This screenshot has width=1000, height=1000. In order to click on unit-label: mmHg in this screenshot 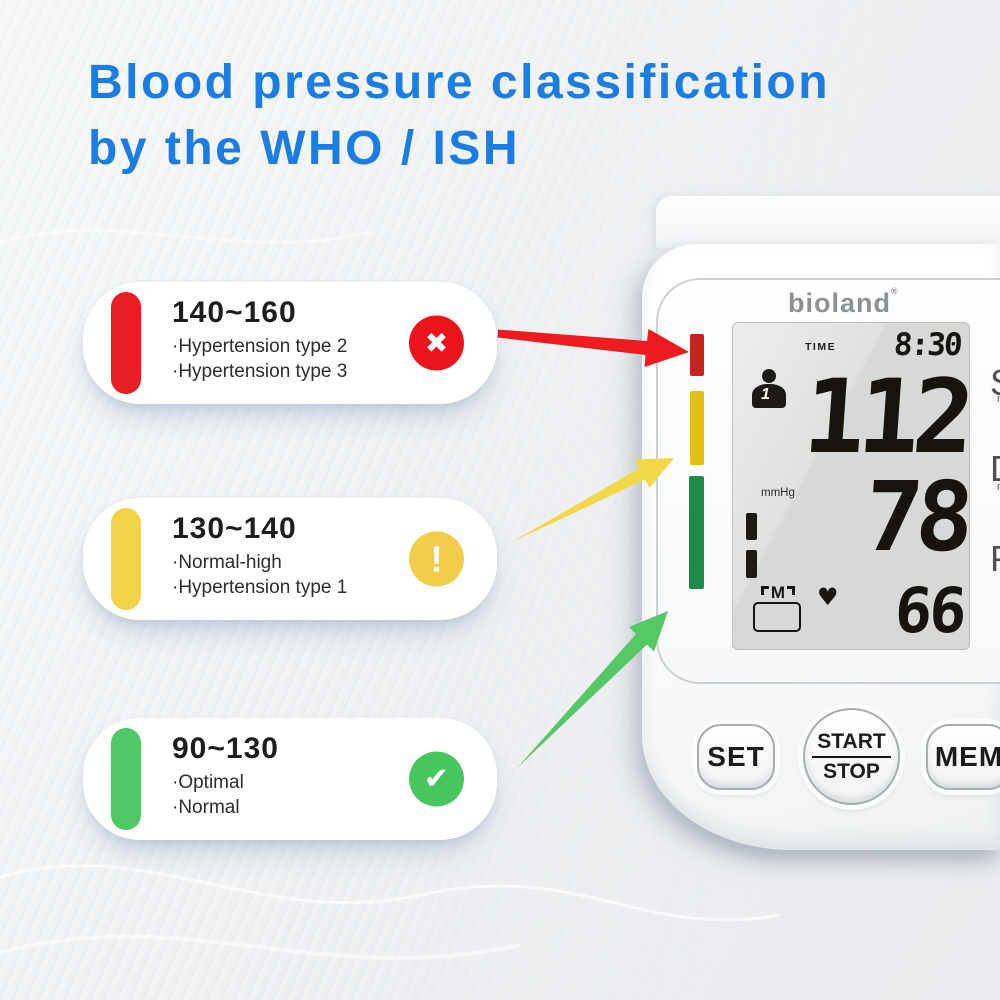, I will do `click(778, 493)`.